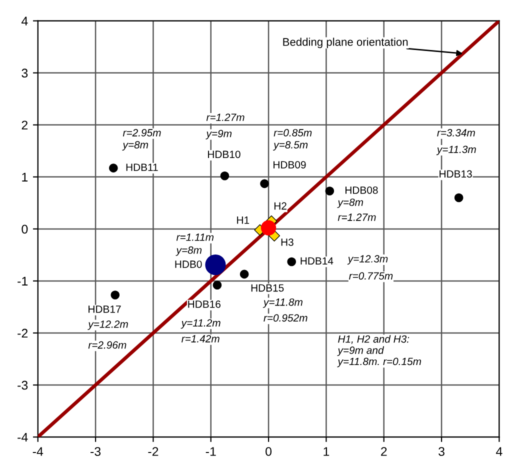 Image resolution: width=512 pixels, height=474 pixels. Describe the element at coordinates (317, 261) in the screenshot. I see `annotation: HDB14` at that location.